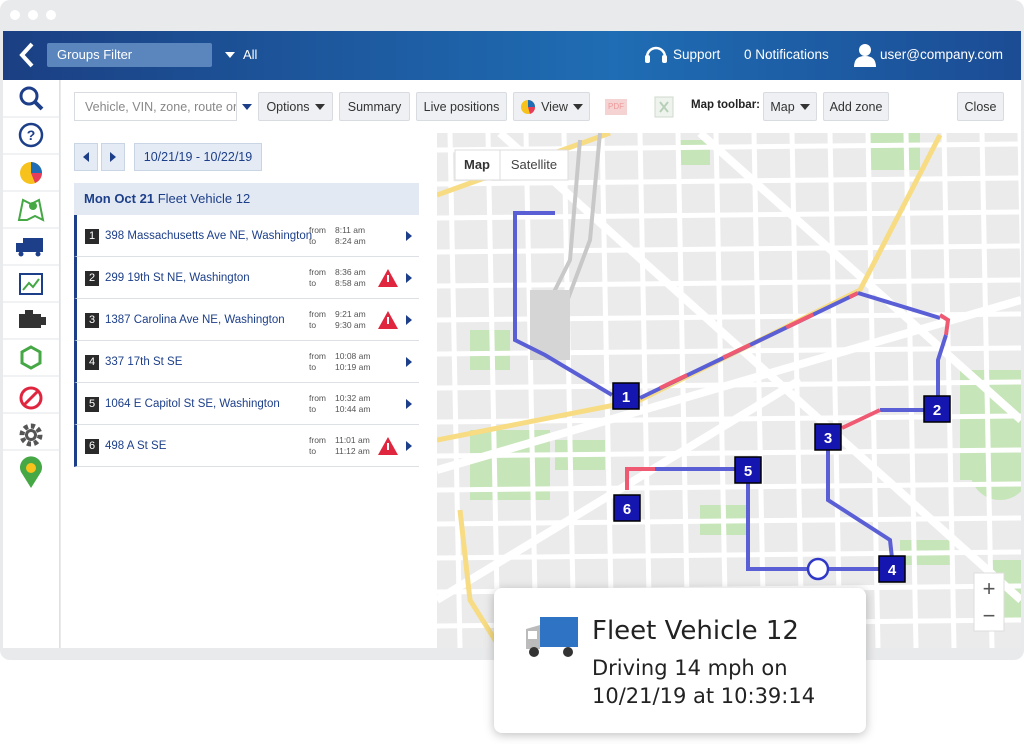 The width and height of the screenshot is (1024, 744). I want to click on stop-marker: 6, so click(627, 508).